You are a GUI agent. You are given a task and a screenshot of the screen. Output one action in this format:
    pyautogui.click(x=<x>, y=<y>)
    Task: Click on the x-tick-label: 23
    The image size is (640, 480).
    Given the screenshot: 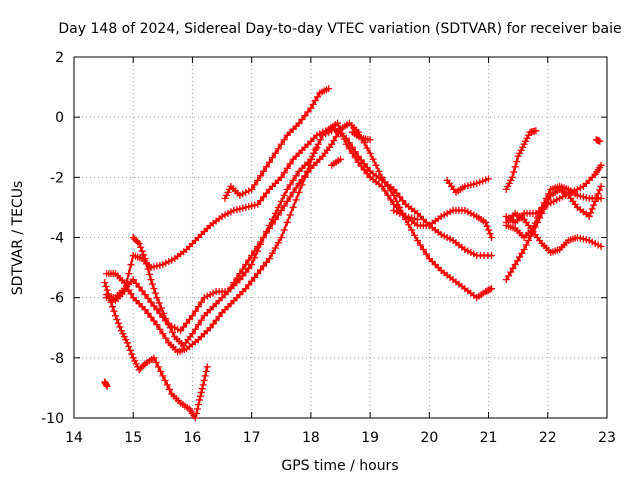 What is the action you would take?
    pyautogui.click(x=607, y=438)
    